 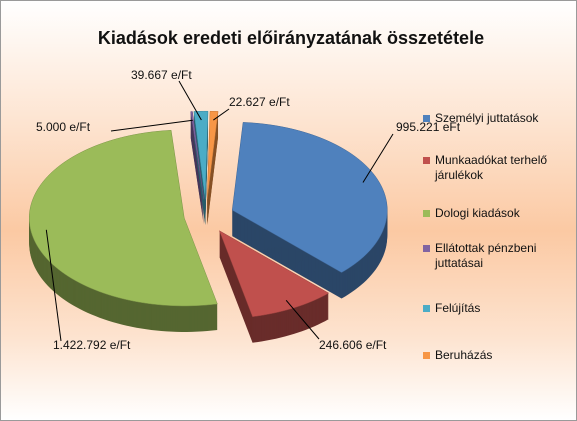 I want to click on legend-label: Beruházás, so click(x=464, y=355).